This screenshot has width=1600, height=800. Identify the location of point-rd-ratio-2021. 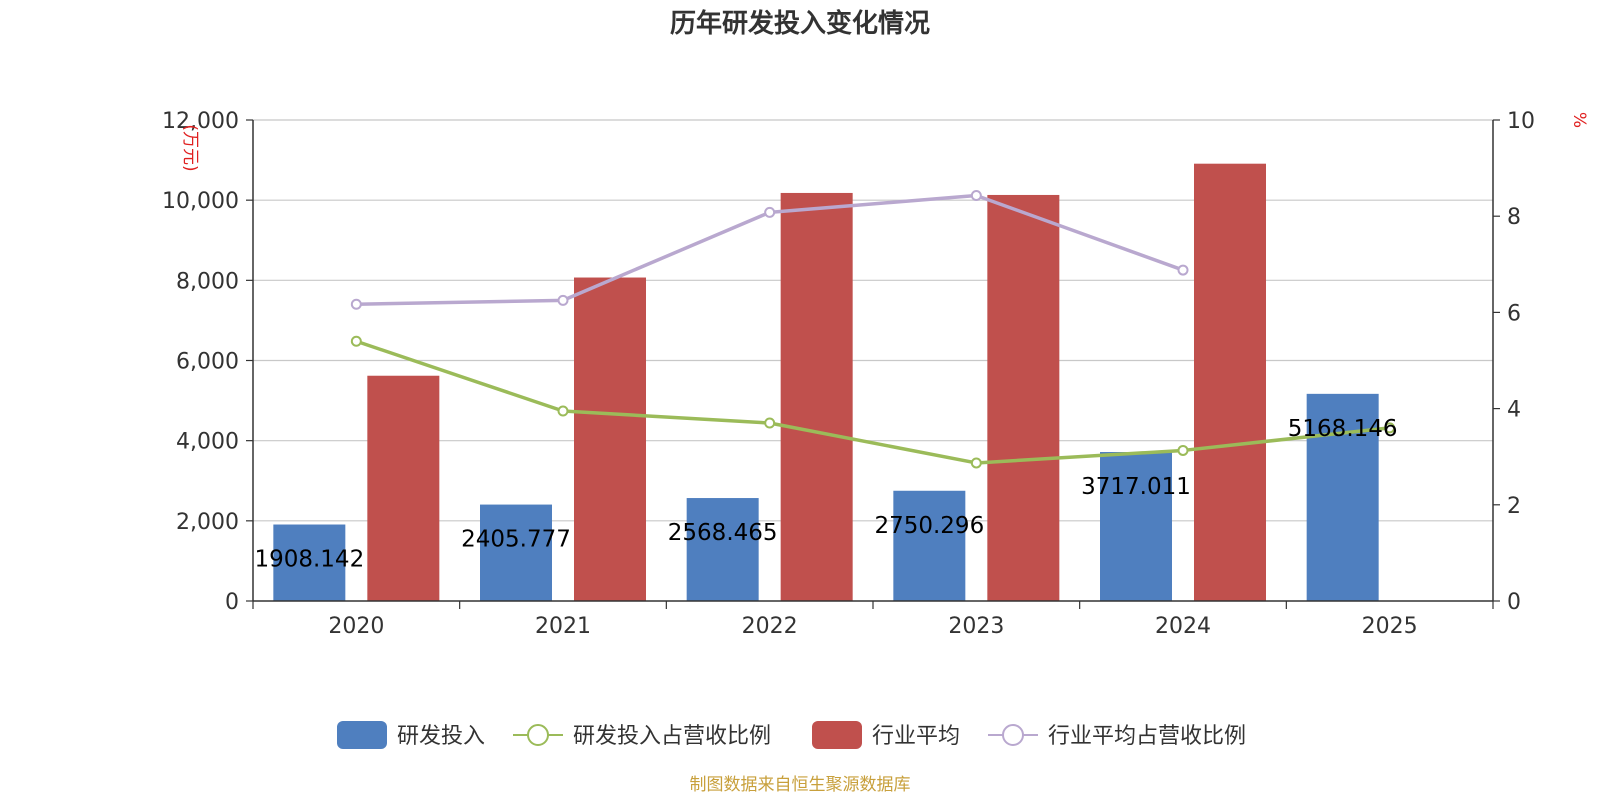
(563, 411).